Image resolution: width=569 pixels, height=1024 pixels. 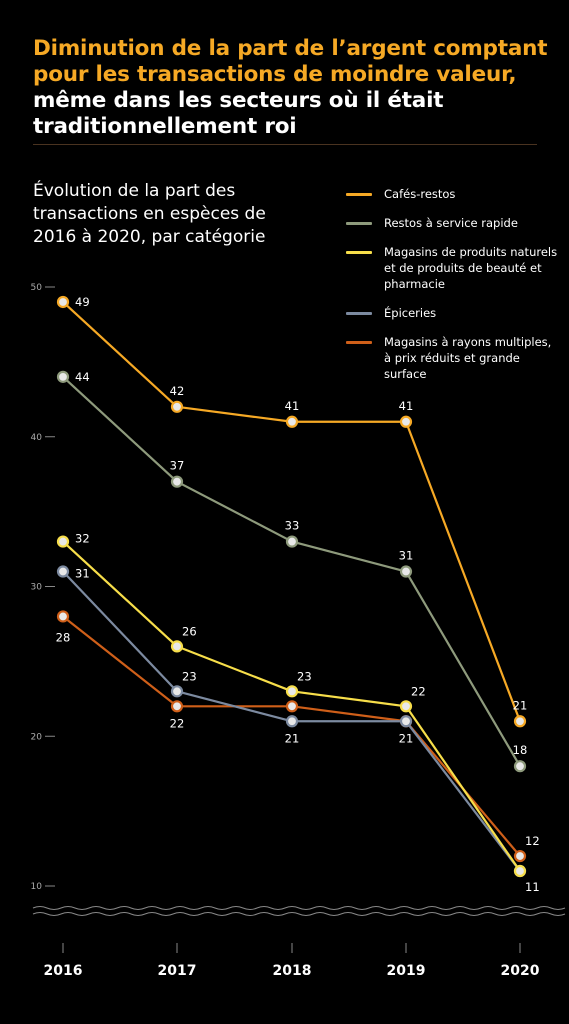 I want to click on data-label: 37, so click(x=177, y=466).